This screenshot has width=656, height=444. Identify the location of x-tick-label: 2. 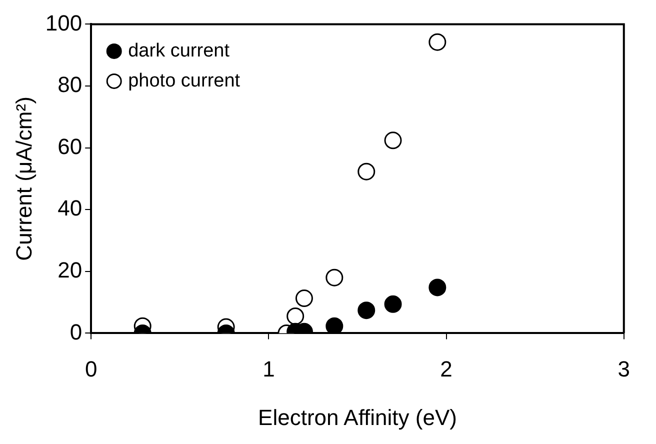
(446, 369).